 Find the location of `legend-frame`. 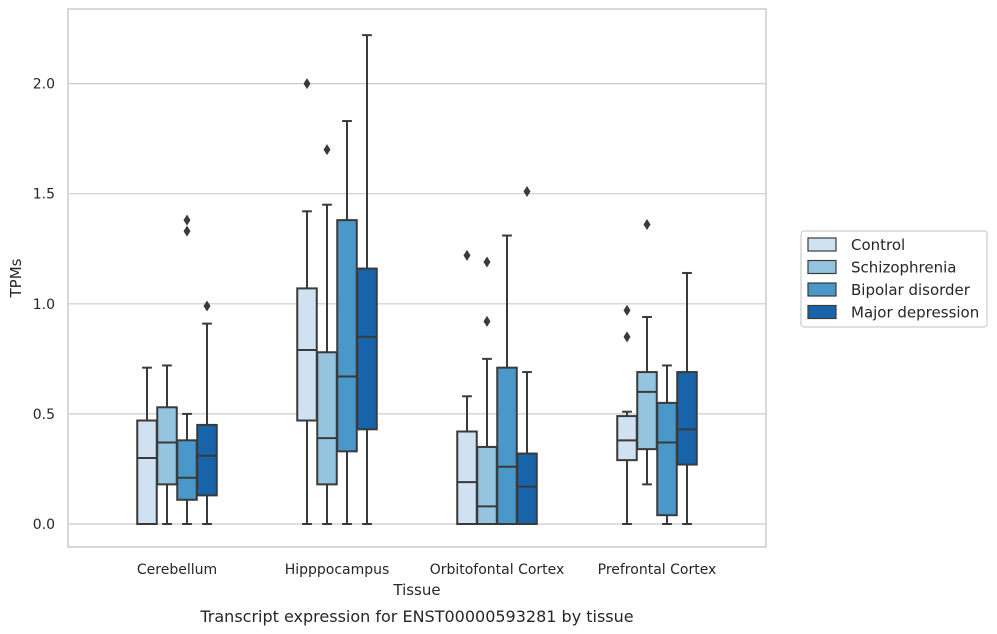

legend-frame is located at coordinates (894, 279).